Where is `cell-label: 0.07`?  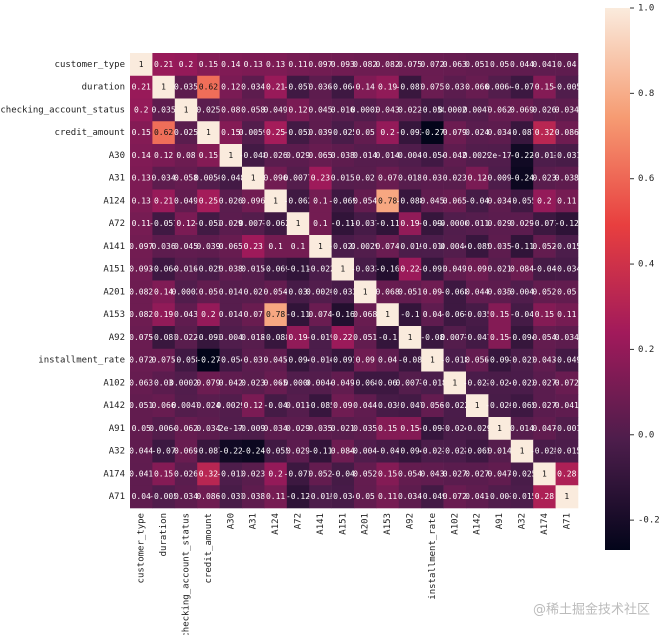
cell-label: 0.07 is located at coordinates (387, 178).